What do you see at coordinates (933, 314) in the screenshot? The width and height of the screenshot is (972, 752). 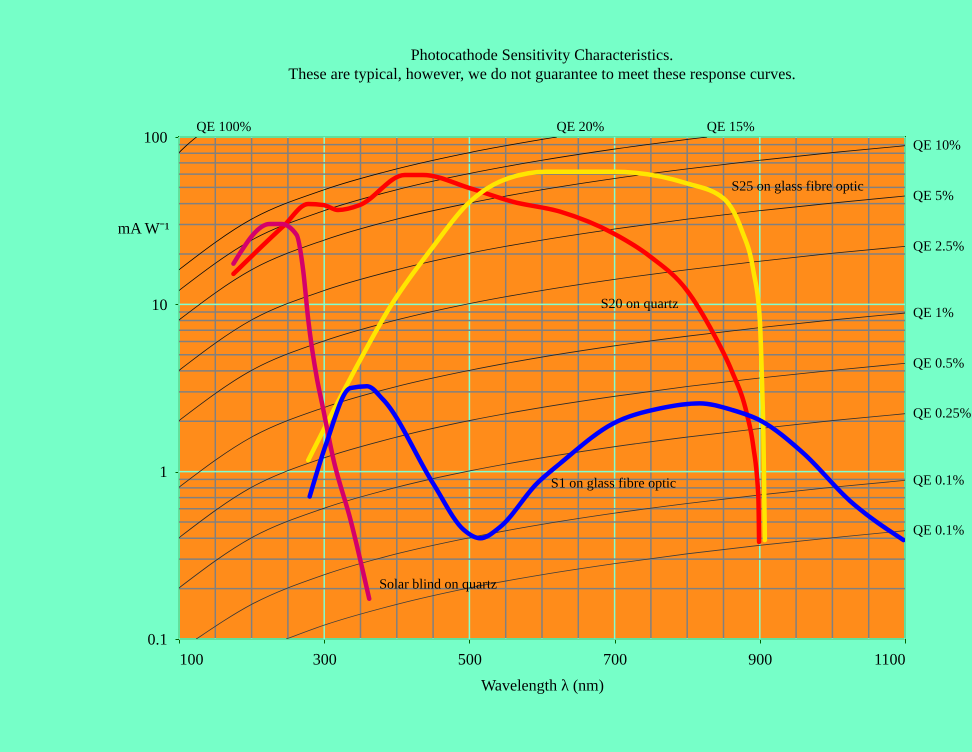 I see `series-label: QE 1%` at bounding box center [933, 314].